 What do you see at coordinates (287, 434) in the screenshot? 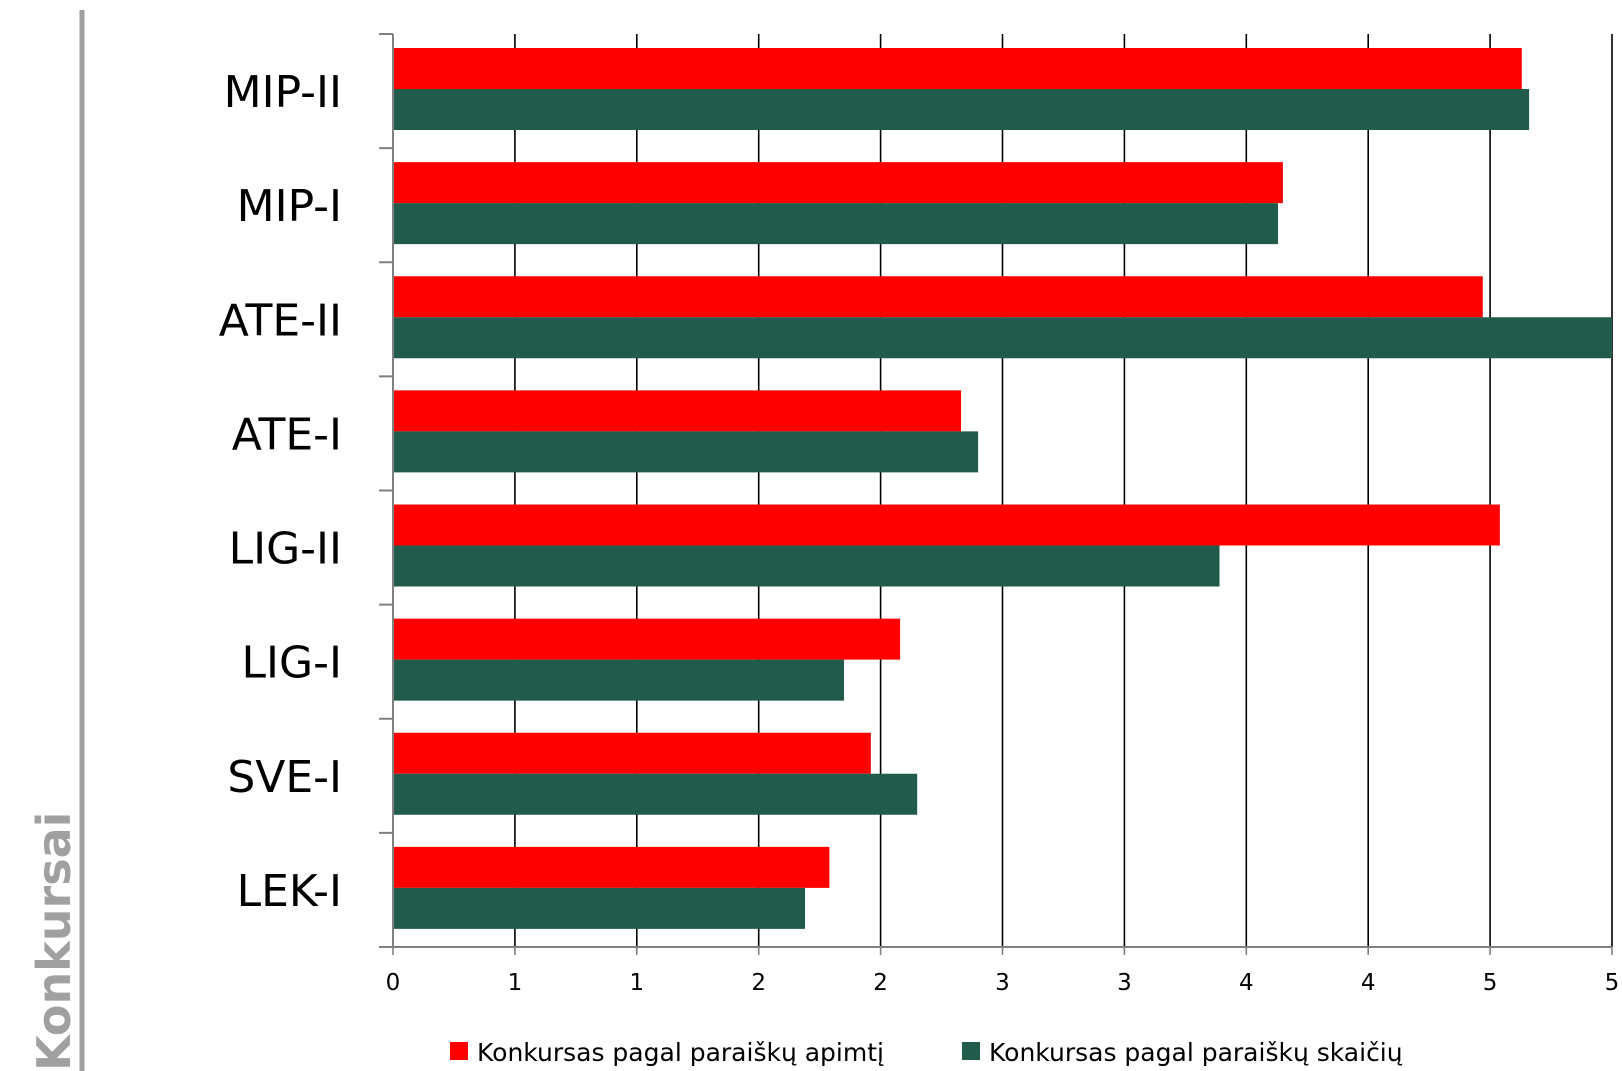
I see `category-label: ATE-I` at bounding box center [287, 434].